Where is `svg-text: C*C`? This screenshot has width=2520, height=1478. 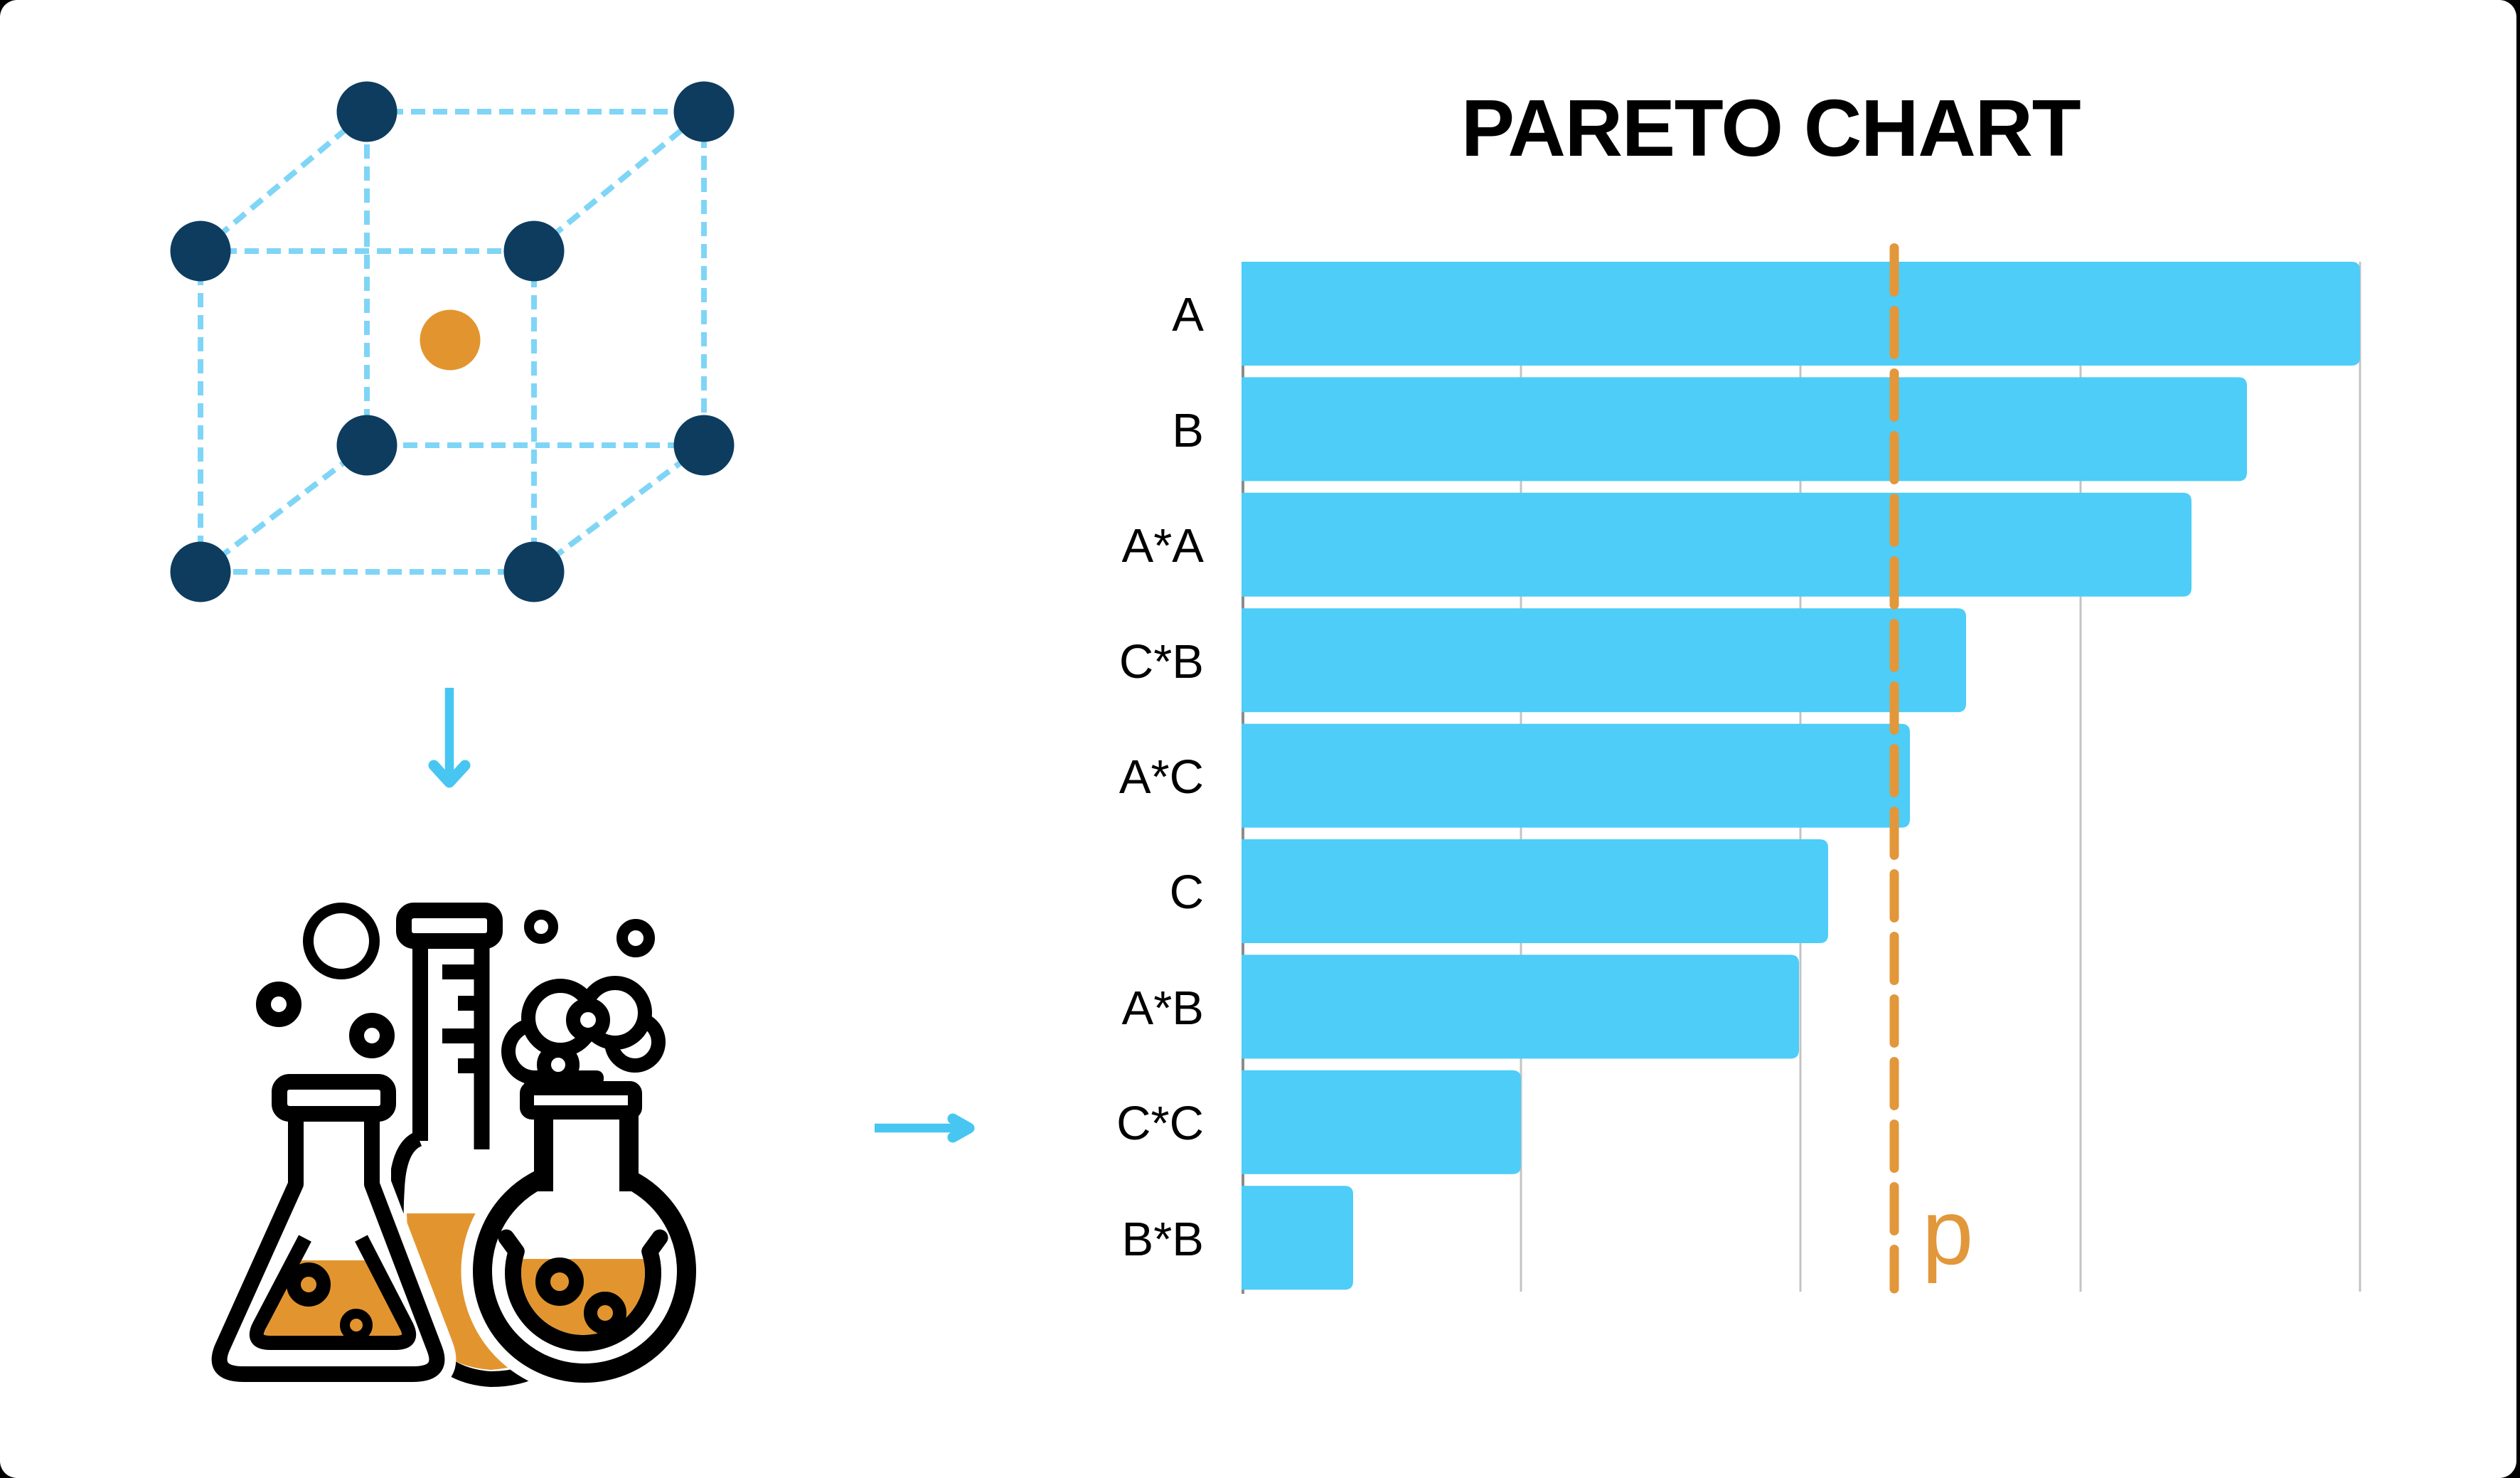 svg-text: C*C is located at coordinates (1160, 1123).